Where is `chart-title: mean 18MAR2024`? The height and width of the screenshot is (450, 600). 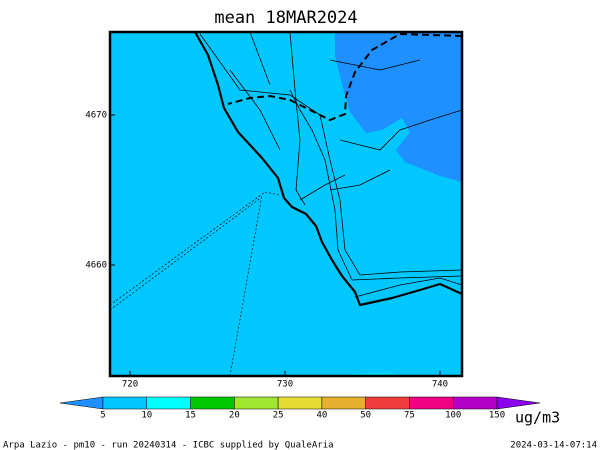 chart-title: mean 18MAR2024 is located at coordinates (285, 18).